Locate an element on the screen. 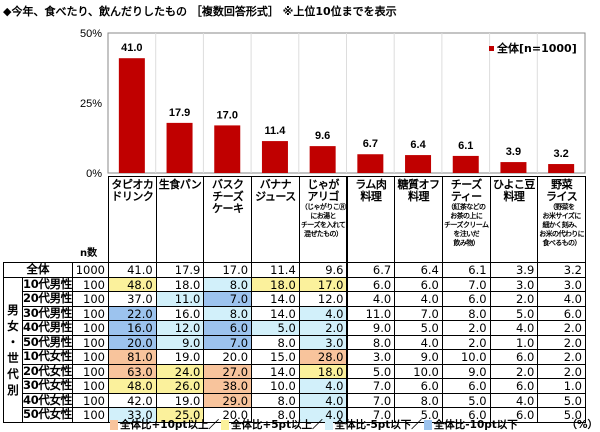 Image resolution: width=600 pixels, height=432 pixels. column-header: 野菜 ライス （野菜を お米サイズに 細かく刻み、 お米の代わりに 食べるもの） is located at coordinates (561, 219).